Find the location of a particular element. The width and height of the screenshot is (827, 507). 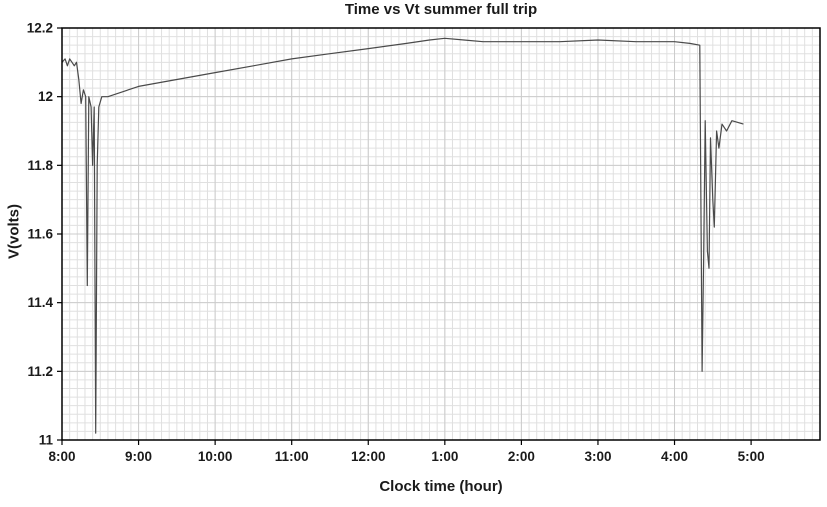

x-tick-label: 9:00 is located at coordinates (138, 456).